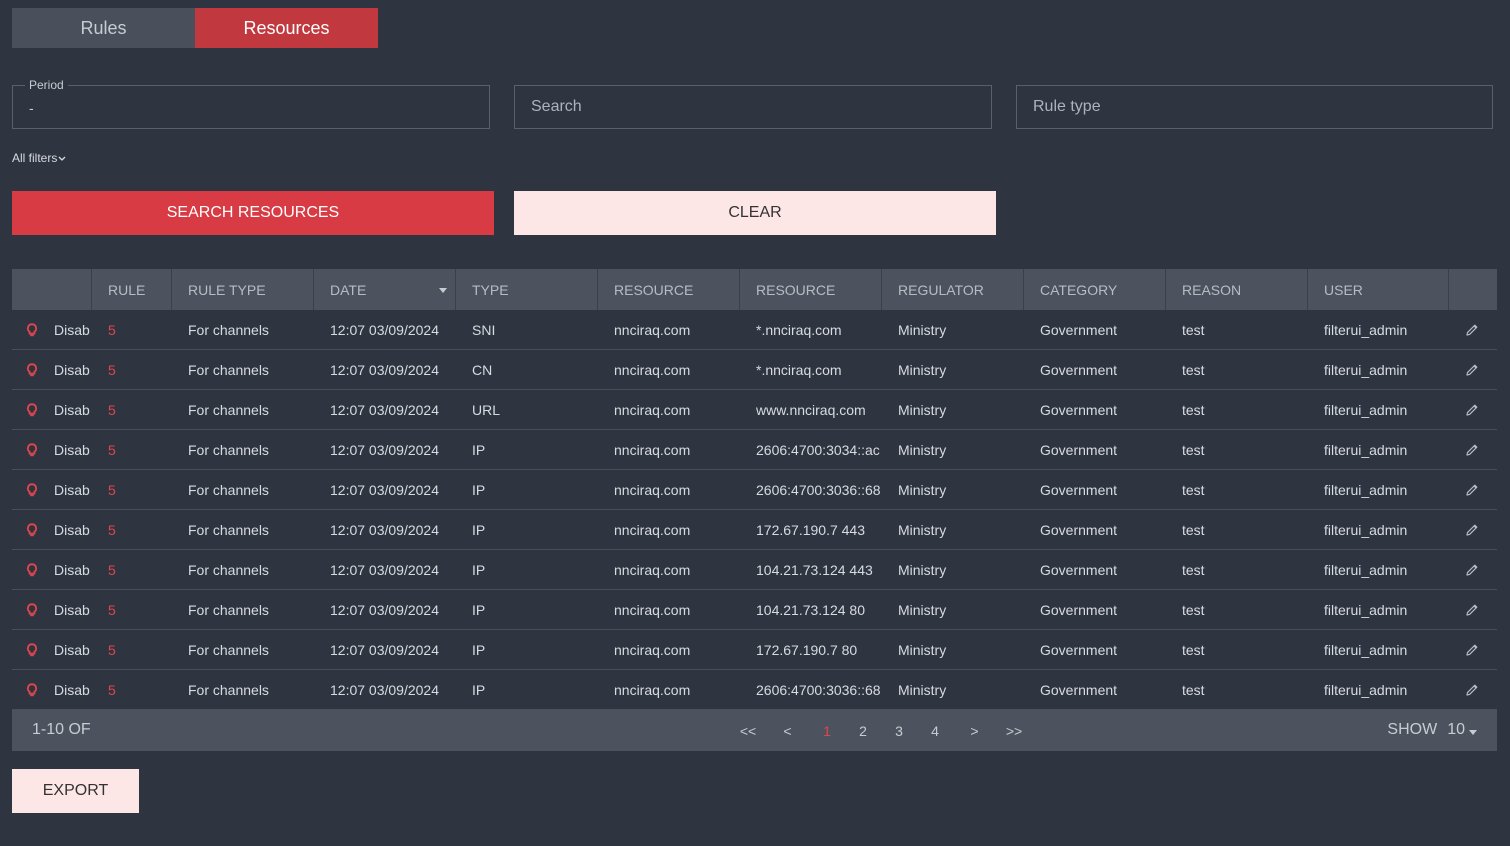  Describe the element at coordinates (132, 289) in the screenshot. I see `column-header-rule: RULE` at that location.